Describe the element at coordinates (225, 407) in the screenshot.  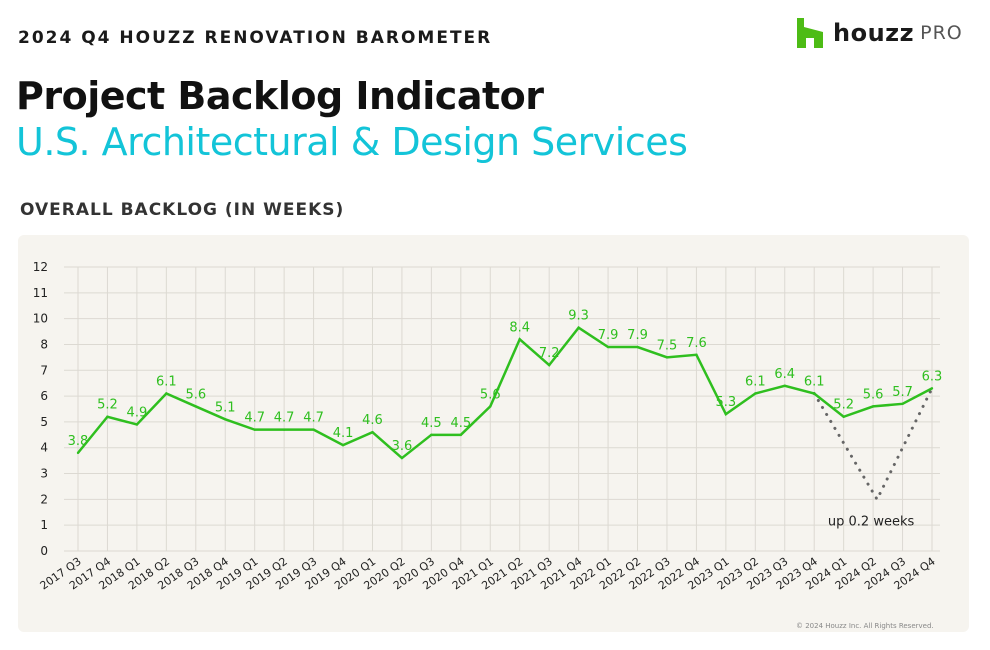
I see `data-label: 5.1` at that location.